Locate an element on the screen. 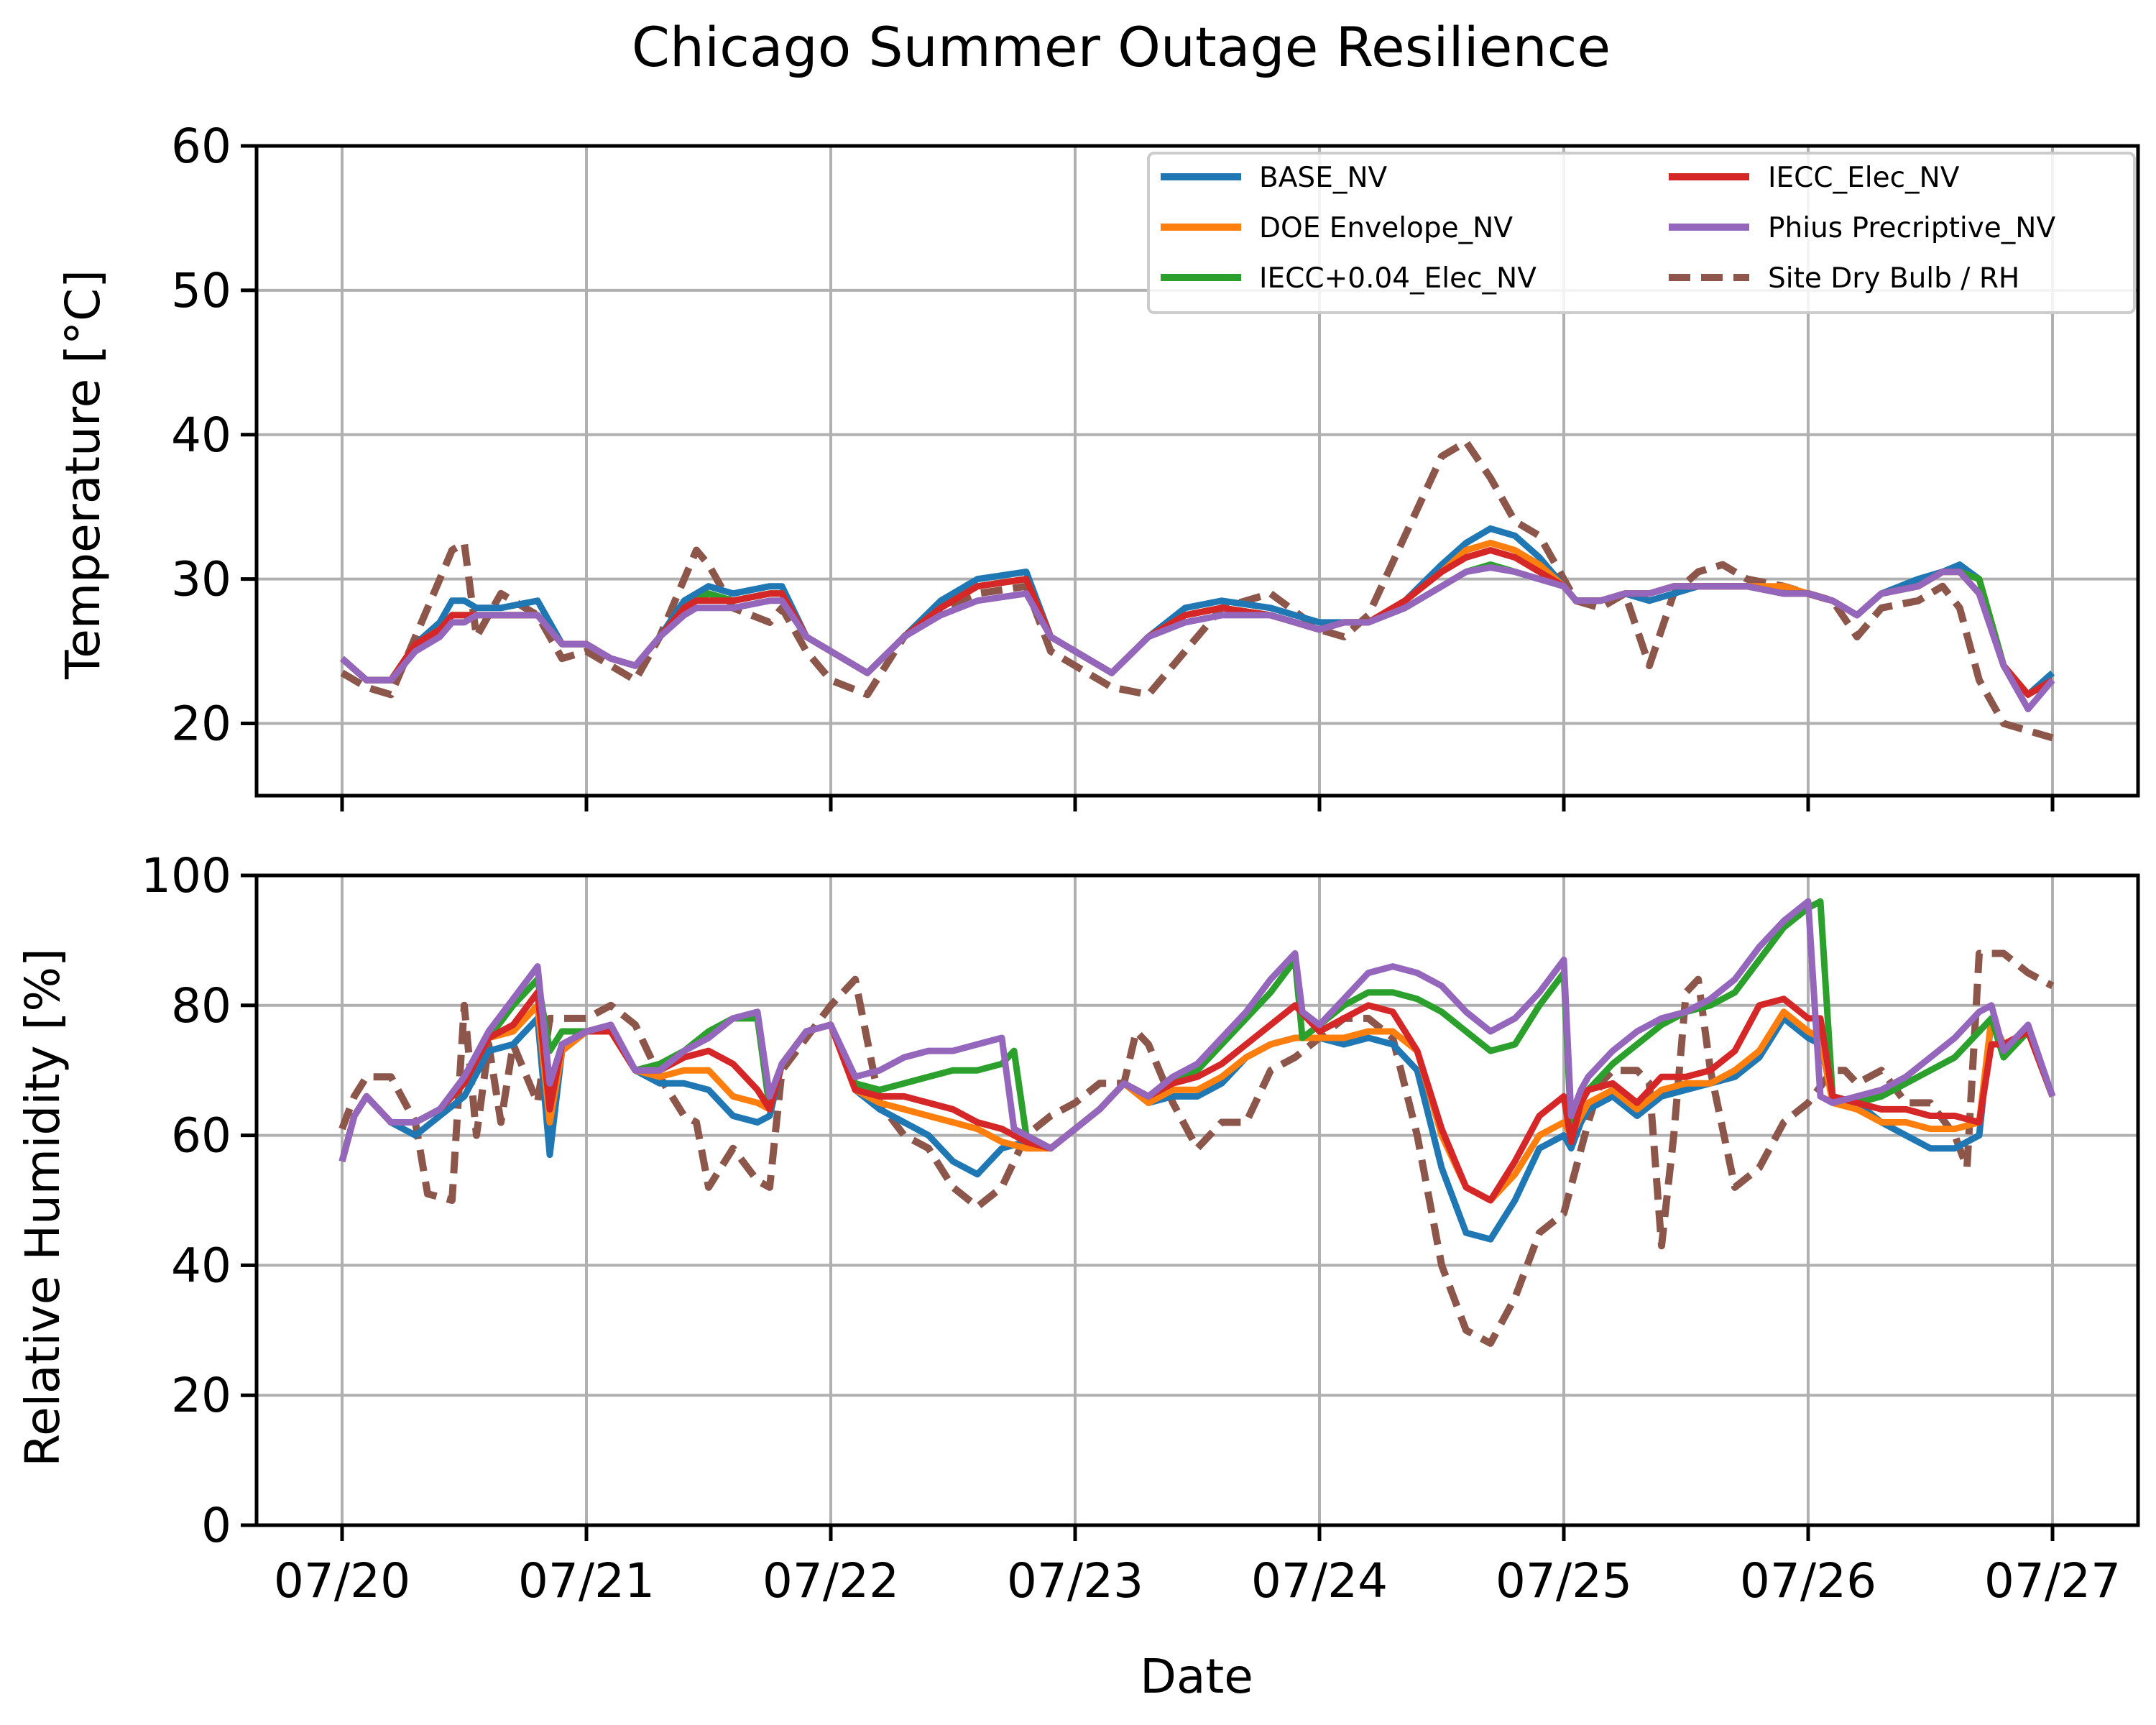 Image resolution: width=2156 pixels, height=1725 pixels. x-tick-label: 07/20 is located at coordinates (342, 1581).